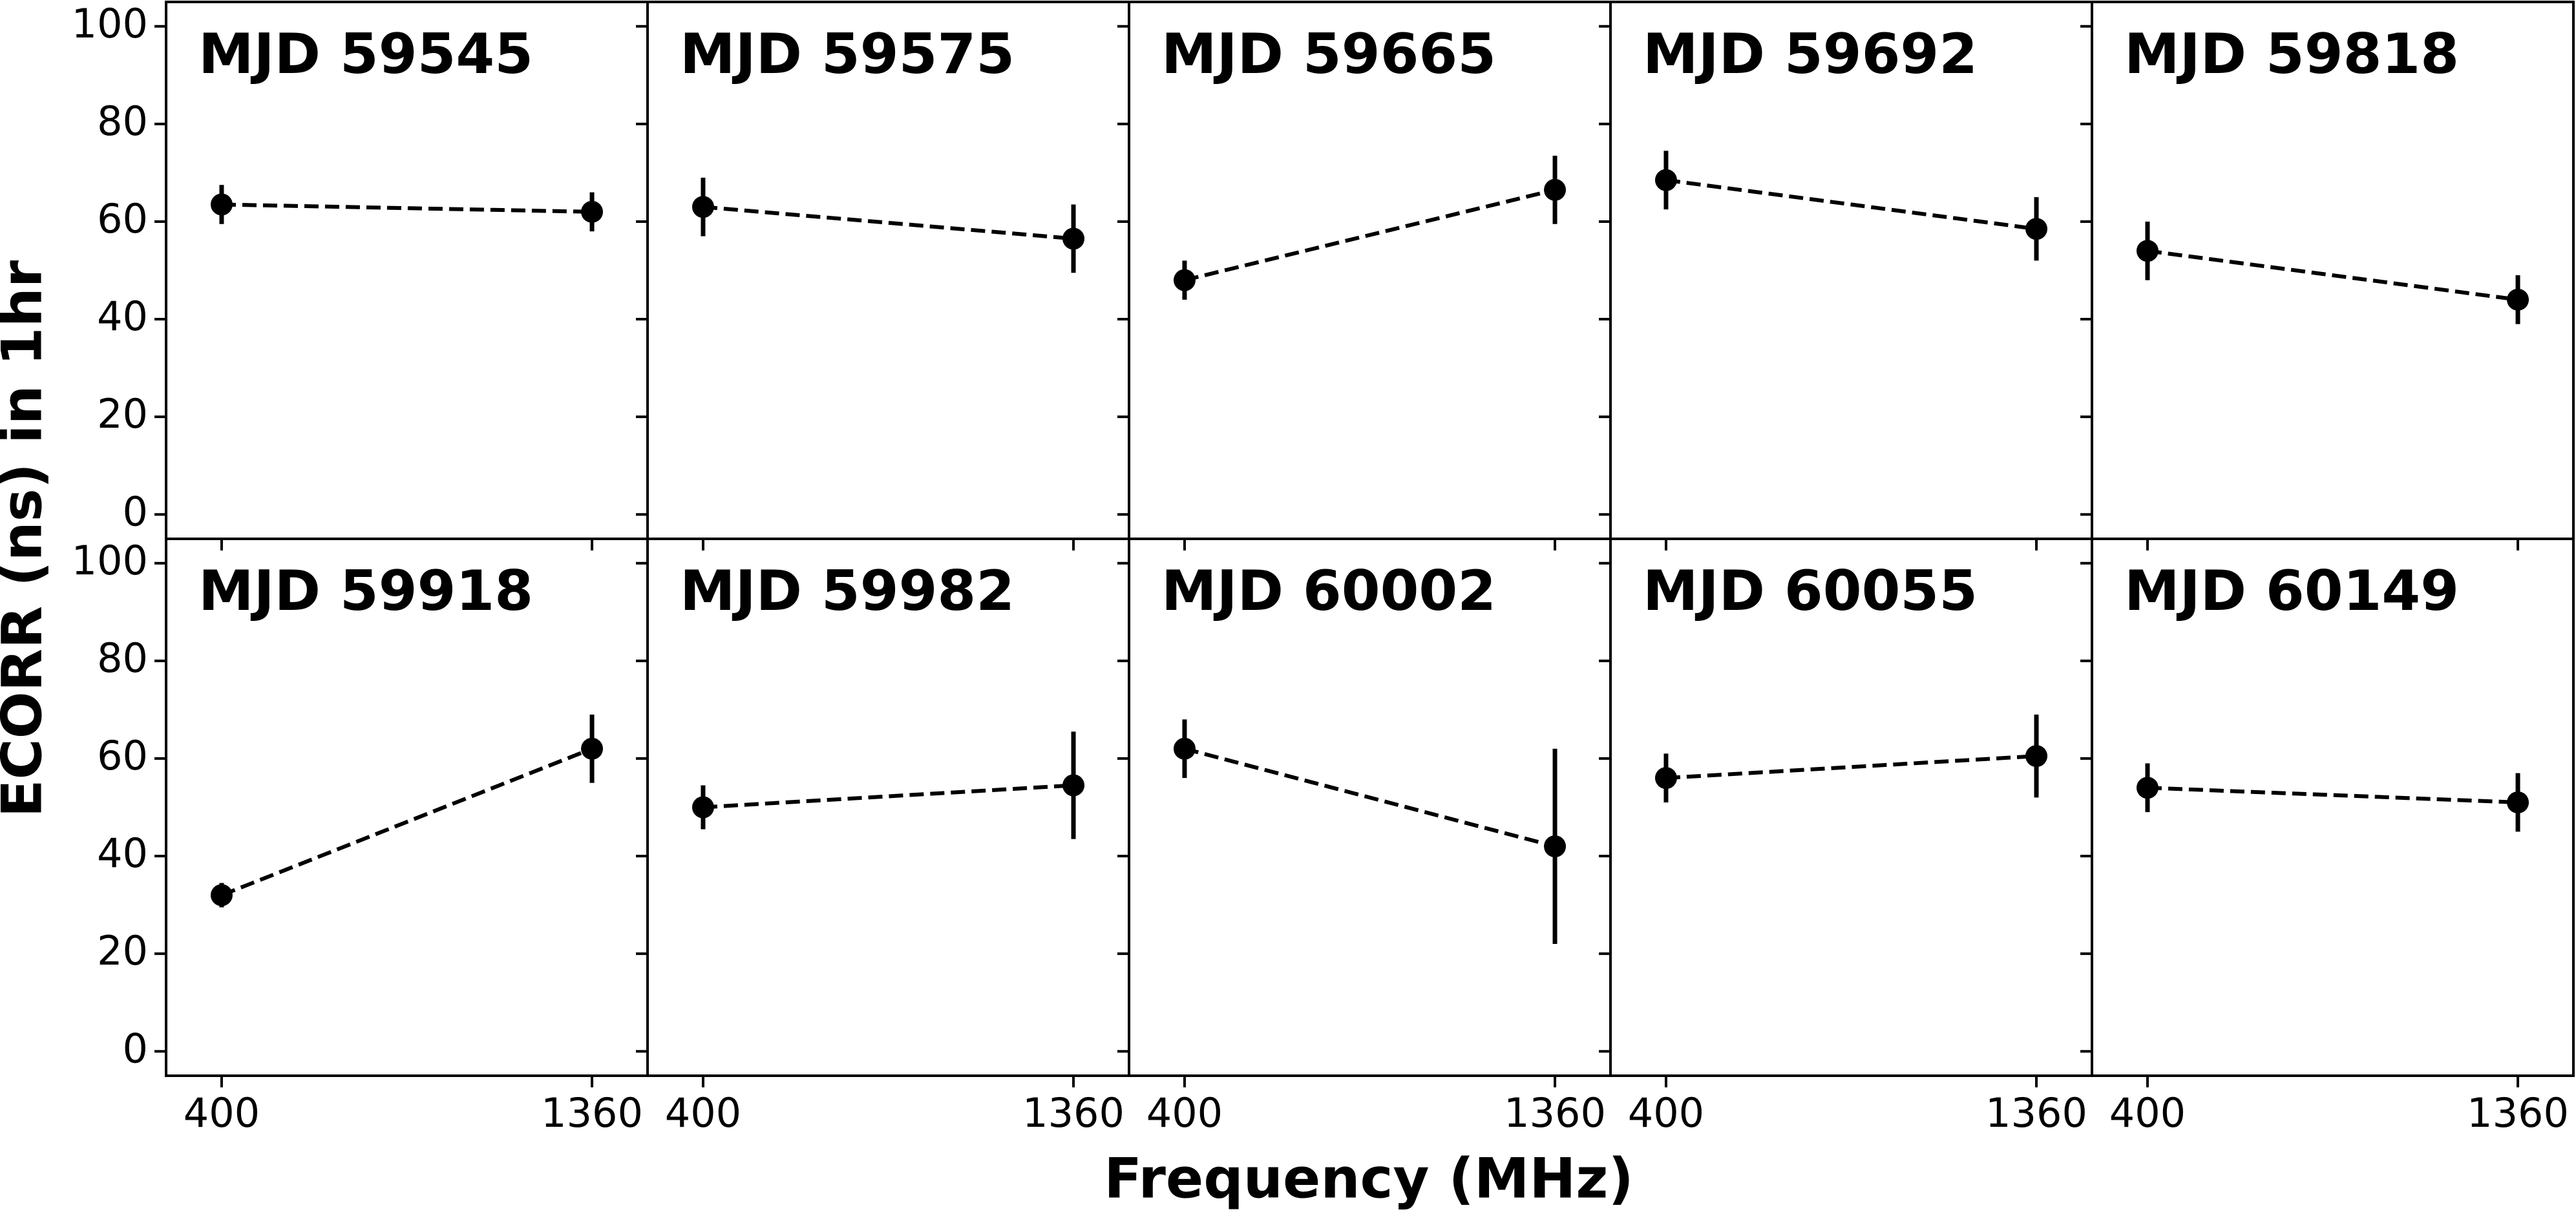  What do you see at coordinates (847, 591) in the screenshot?
I see `panel-title: MJD 59982` at bounding box center [847, 591].